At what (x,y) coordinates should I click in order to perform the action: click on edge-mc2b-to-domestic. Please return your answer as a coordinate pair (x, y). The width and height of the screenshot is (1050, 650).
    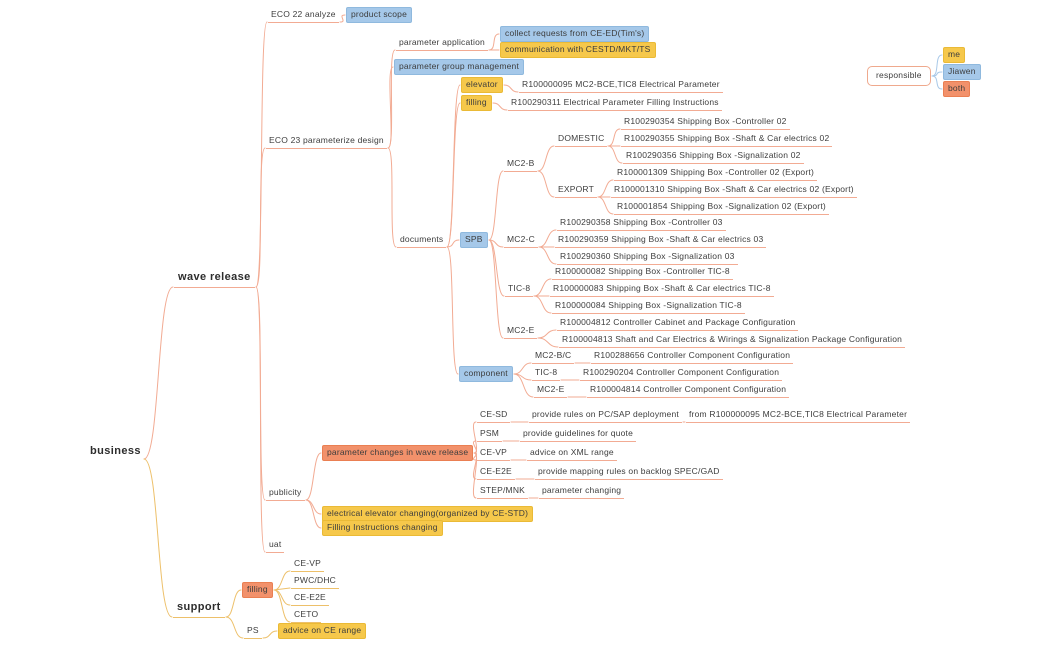
    Looking at the image, I should click on (546, 158).